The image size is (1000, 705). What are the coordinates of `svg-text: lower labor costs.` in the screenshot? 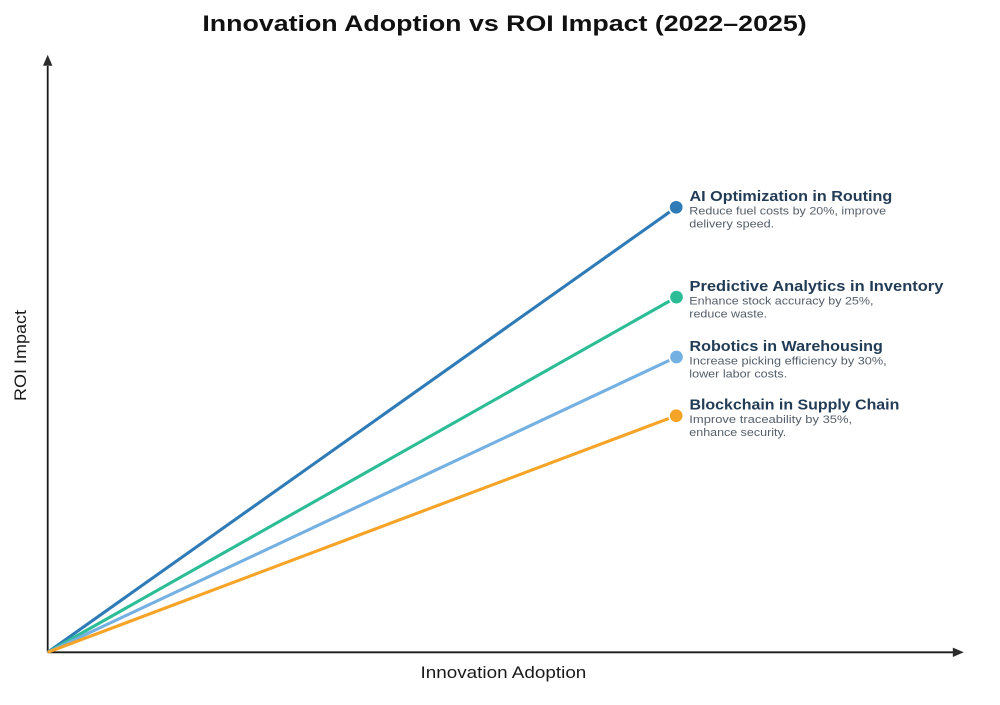 It's located at (738, 373).